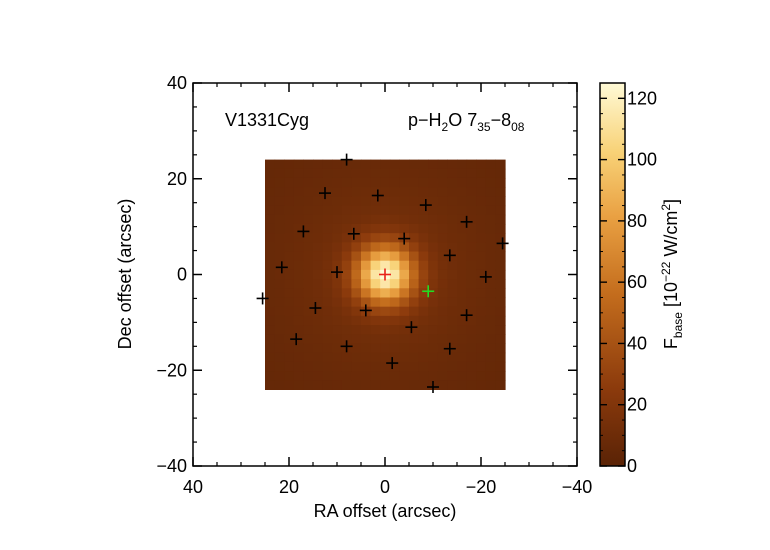 Image resolution: width=770 pixels, height=550 pixels. What do you see at coordinates (182, 275) in the screenshot?
I see `y-tick-label: 0` at bounding box center [182, 275].